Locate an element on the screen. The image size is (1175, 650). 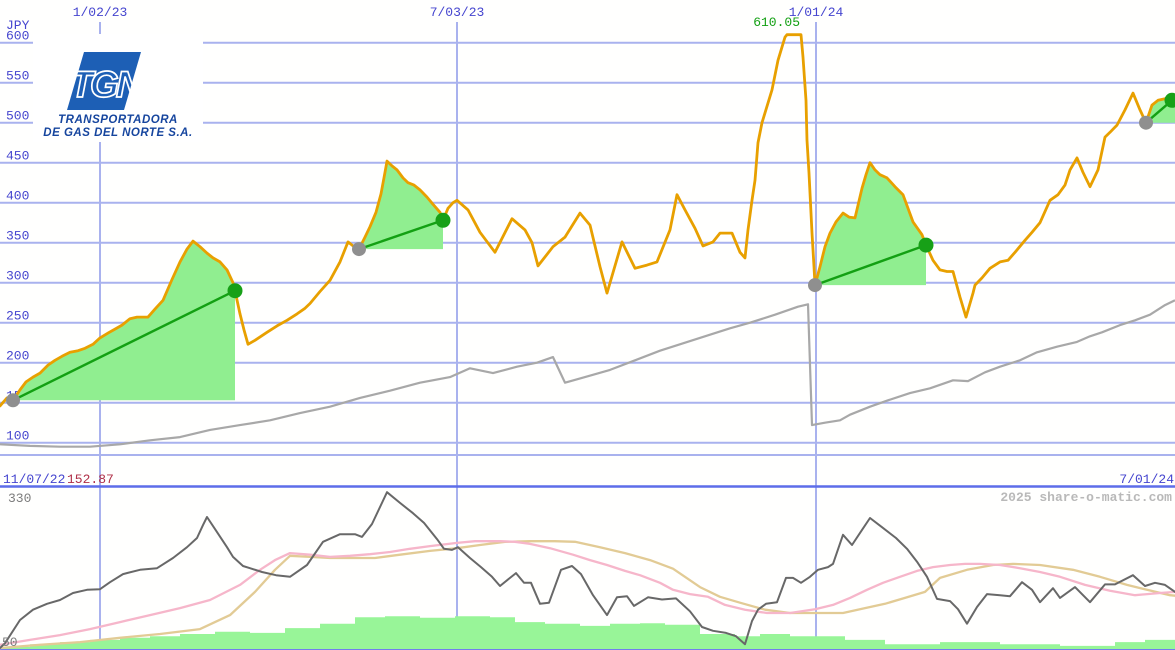
y-tick-label: 350 is located at coordinates (17, 236).